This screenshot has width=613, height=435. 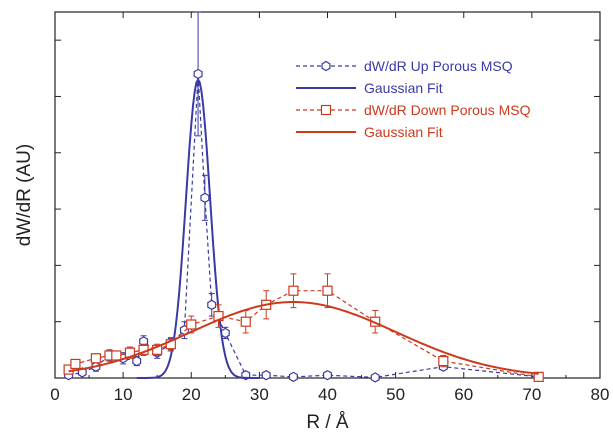 I want to click on y-axis-title: dW/dR (AU), so click(x=24, y=195).